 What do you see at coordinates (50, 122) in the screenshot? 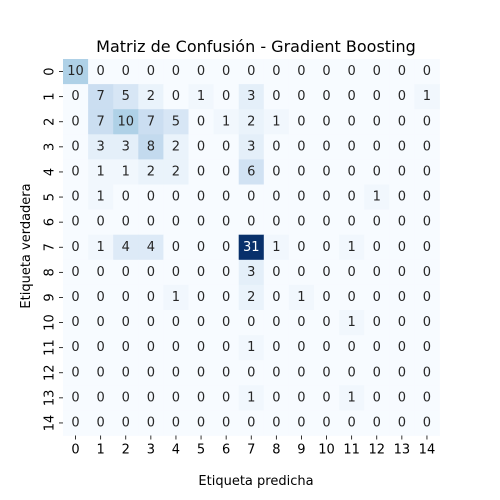
I see `y-tick-label: 2` at bounding box center [50, 122].